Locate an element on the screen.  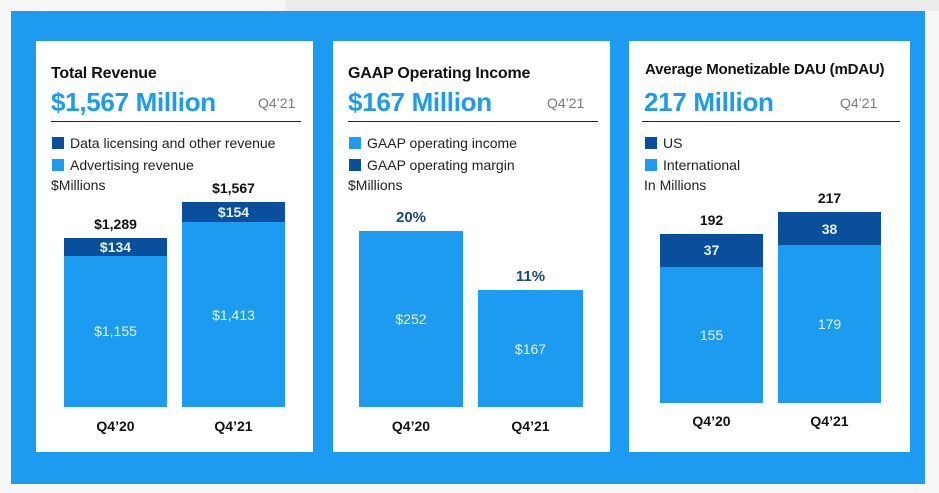
bar-Q421: $1,413 $154 is located at coordinates (233, 304).